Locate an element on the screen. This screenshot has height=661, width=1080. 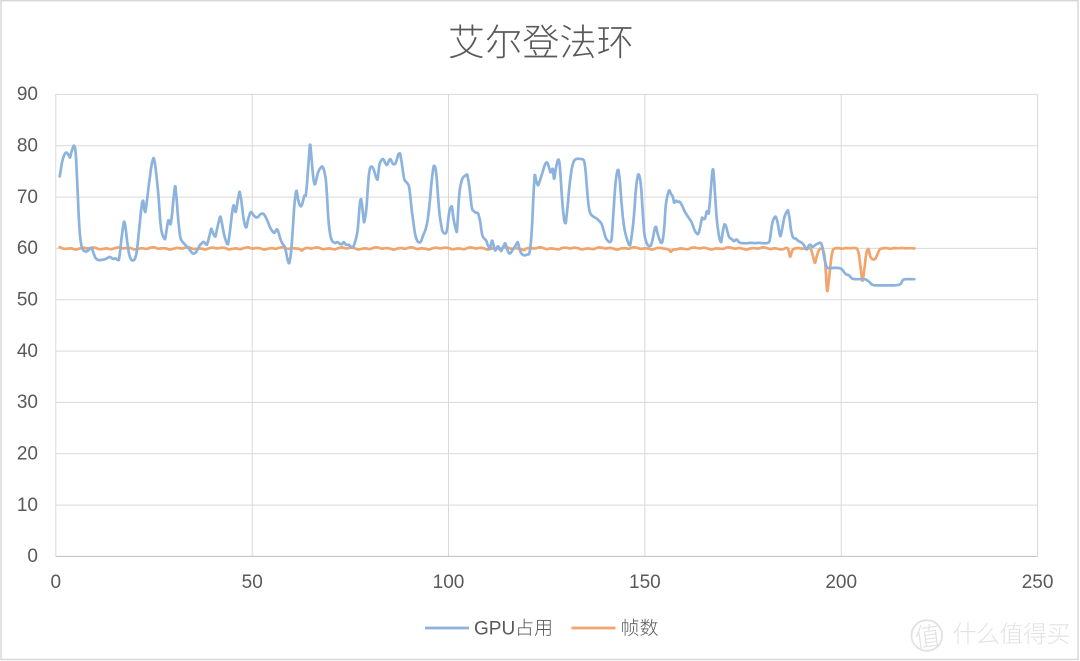
svg-text: 80 is located at coordinates (27, 146).